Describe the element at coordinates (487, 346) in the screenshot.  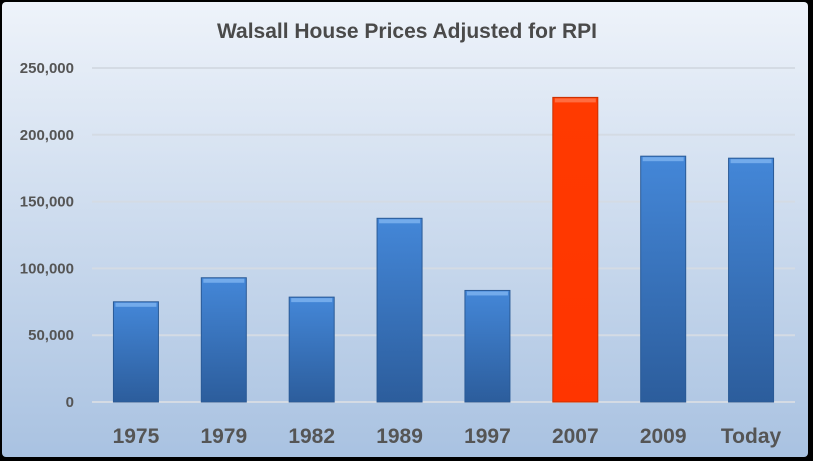
I see `bar-1997` at that location.